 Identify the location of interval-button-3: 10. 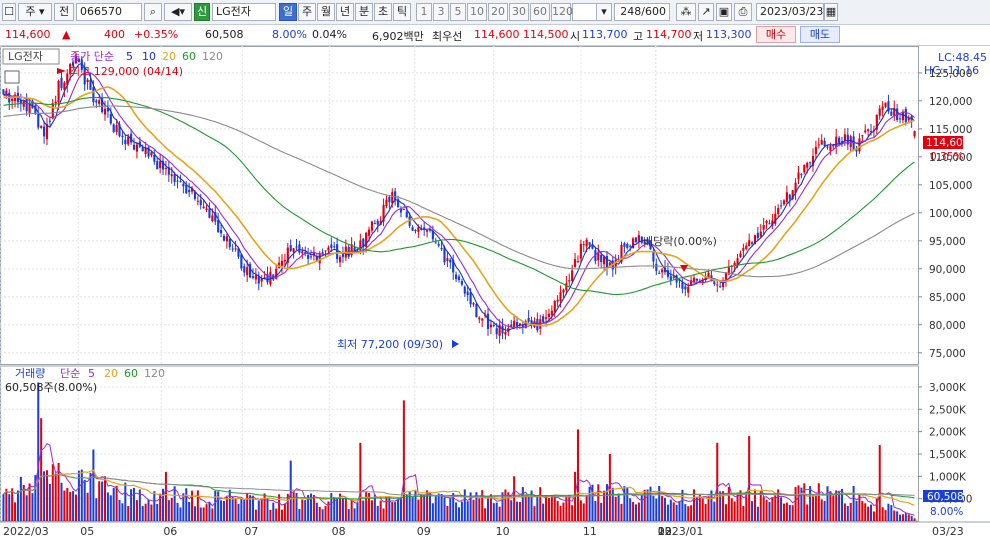
(477, 12).